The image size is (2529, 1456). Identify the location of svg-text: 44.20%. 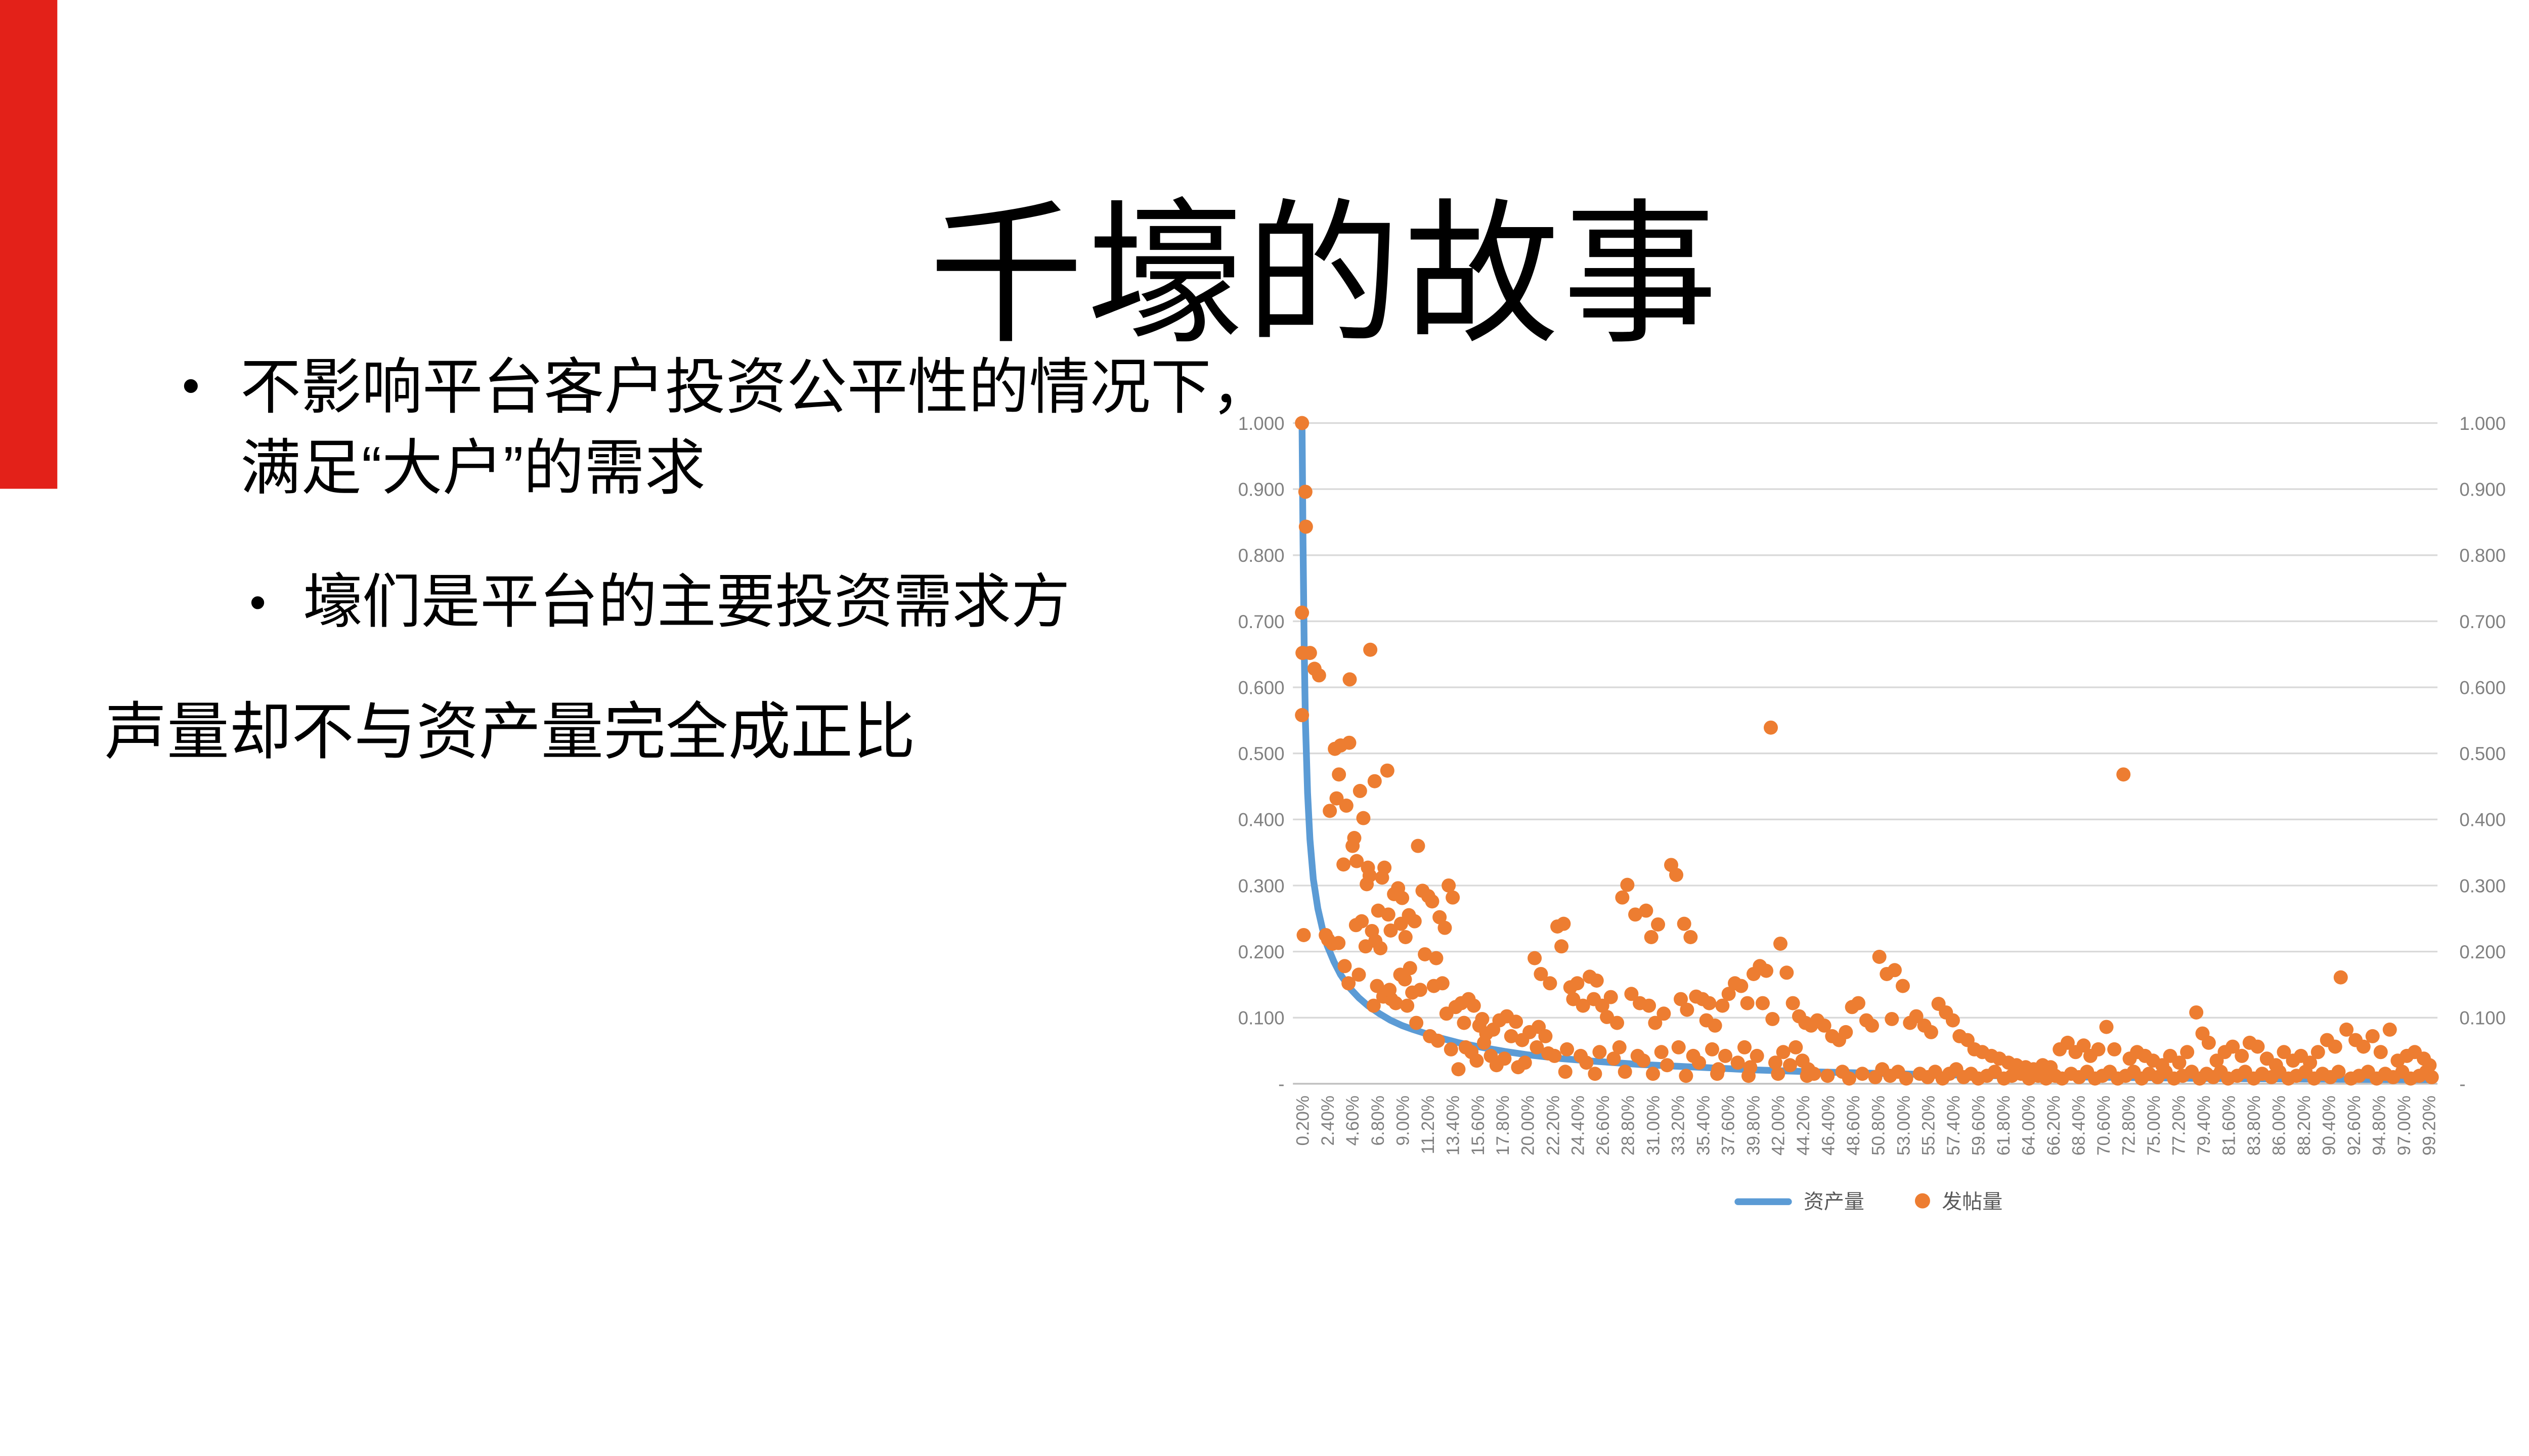
(1803, 1126).